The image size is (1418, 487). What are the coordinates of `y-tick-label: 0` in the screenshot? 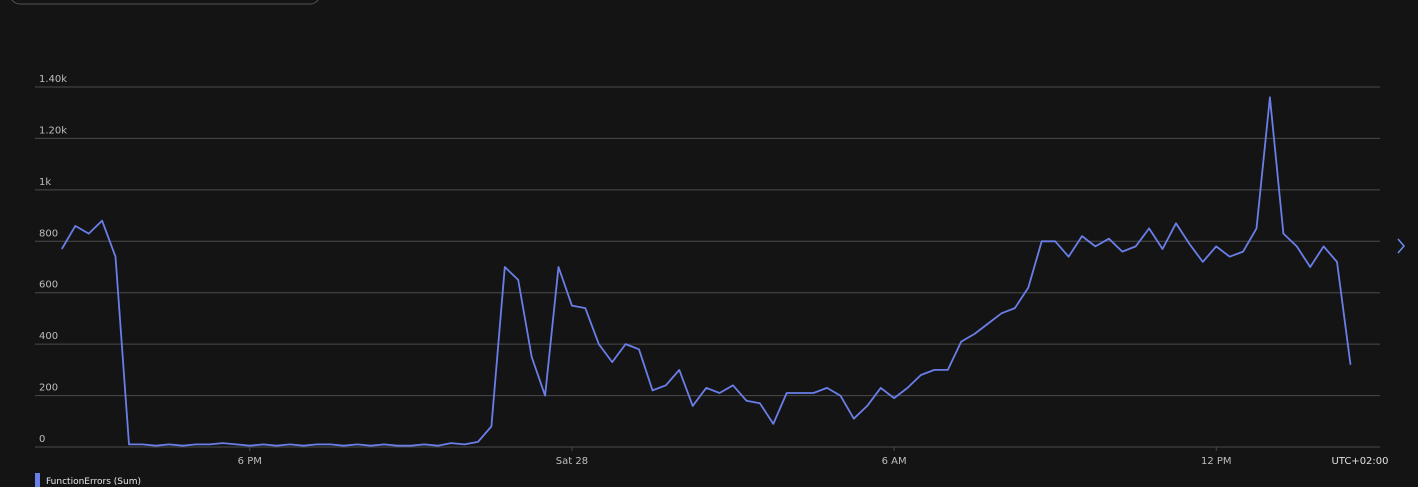 It's located at (42, 439).